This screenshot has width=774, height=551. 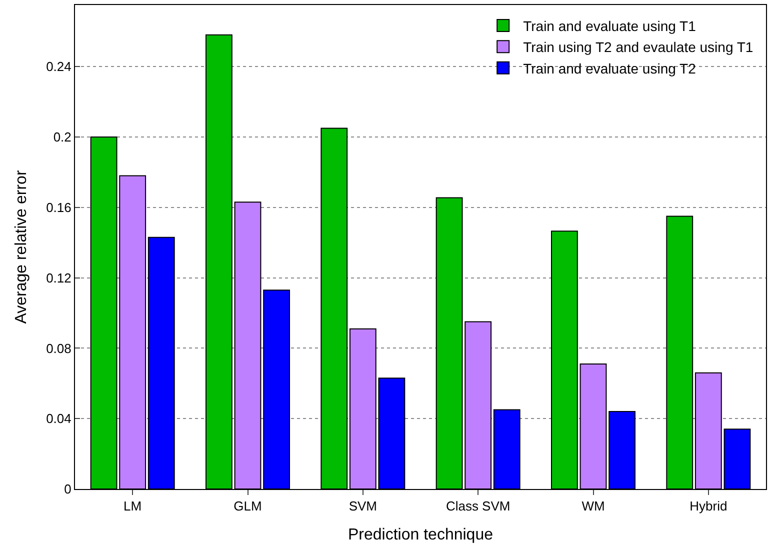 I want to click on y-tick-label: 0.12, so click(x=59, y=278).